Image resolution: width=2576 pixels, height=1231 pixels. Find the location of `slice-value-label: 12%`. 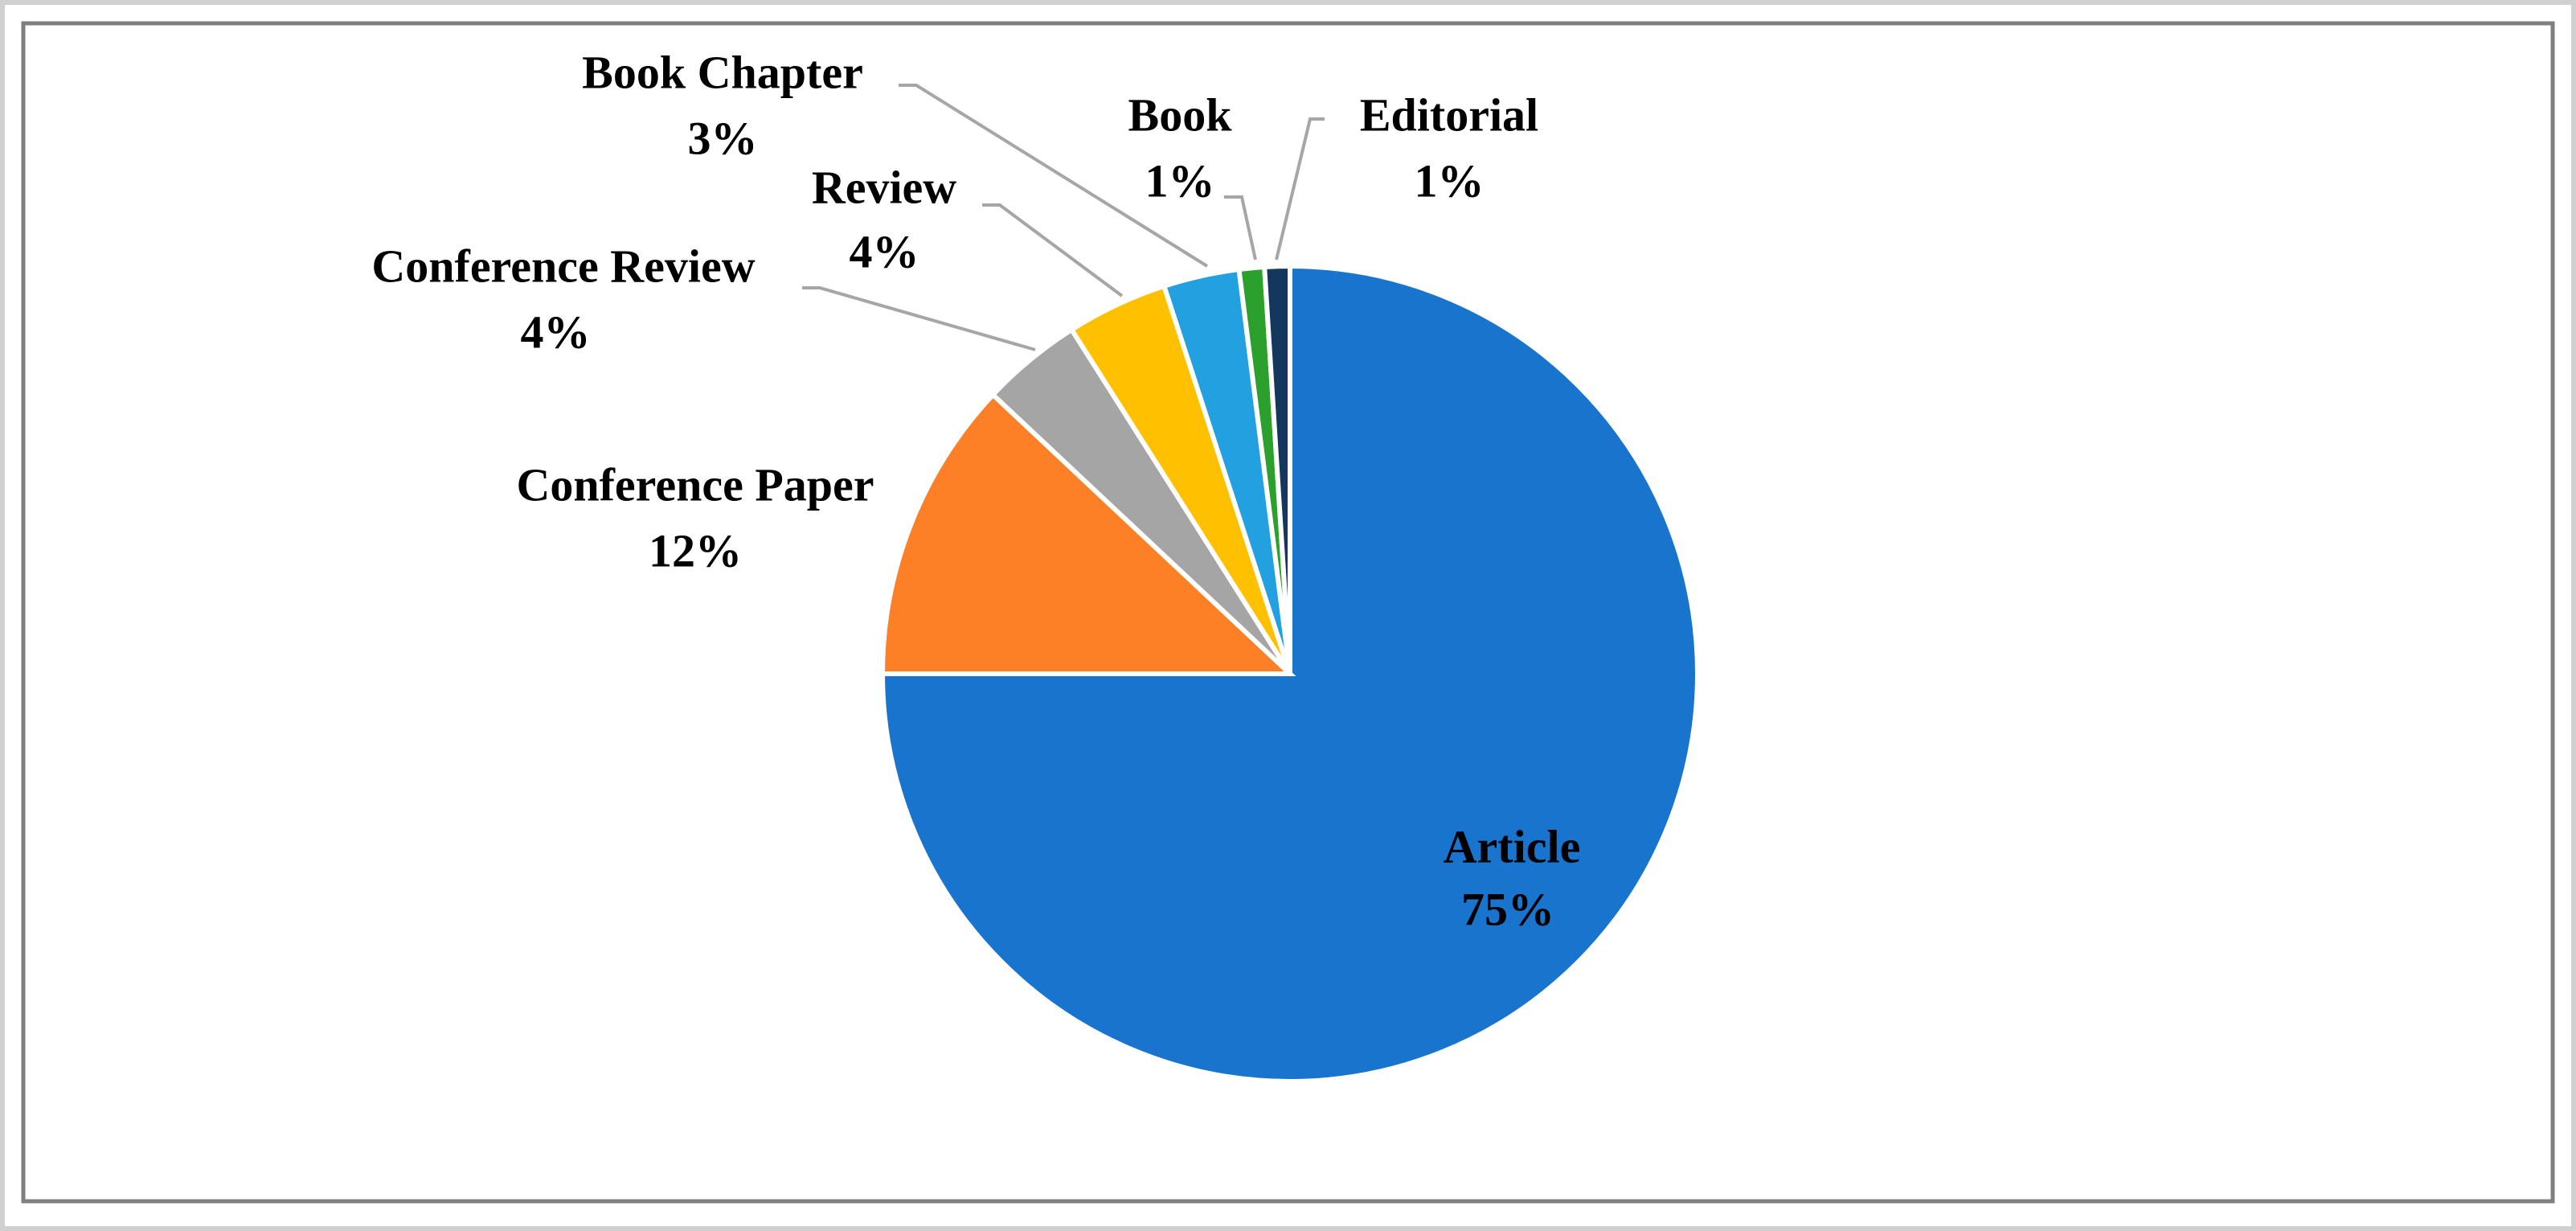

slice-value-label: 12% is located at coordinates (695, 550).